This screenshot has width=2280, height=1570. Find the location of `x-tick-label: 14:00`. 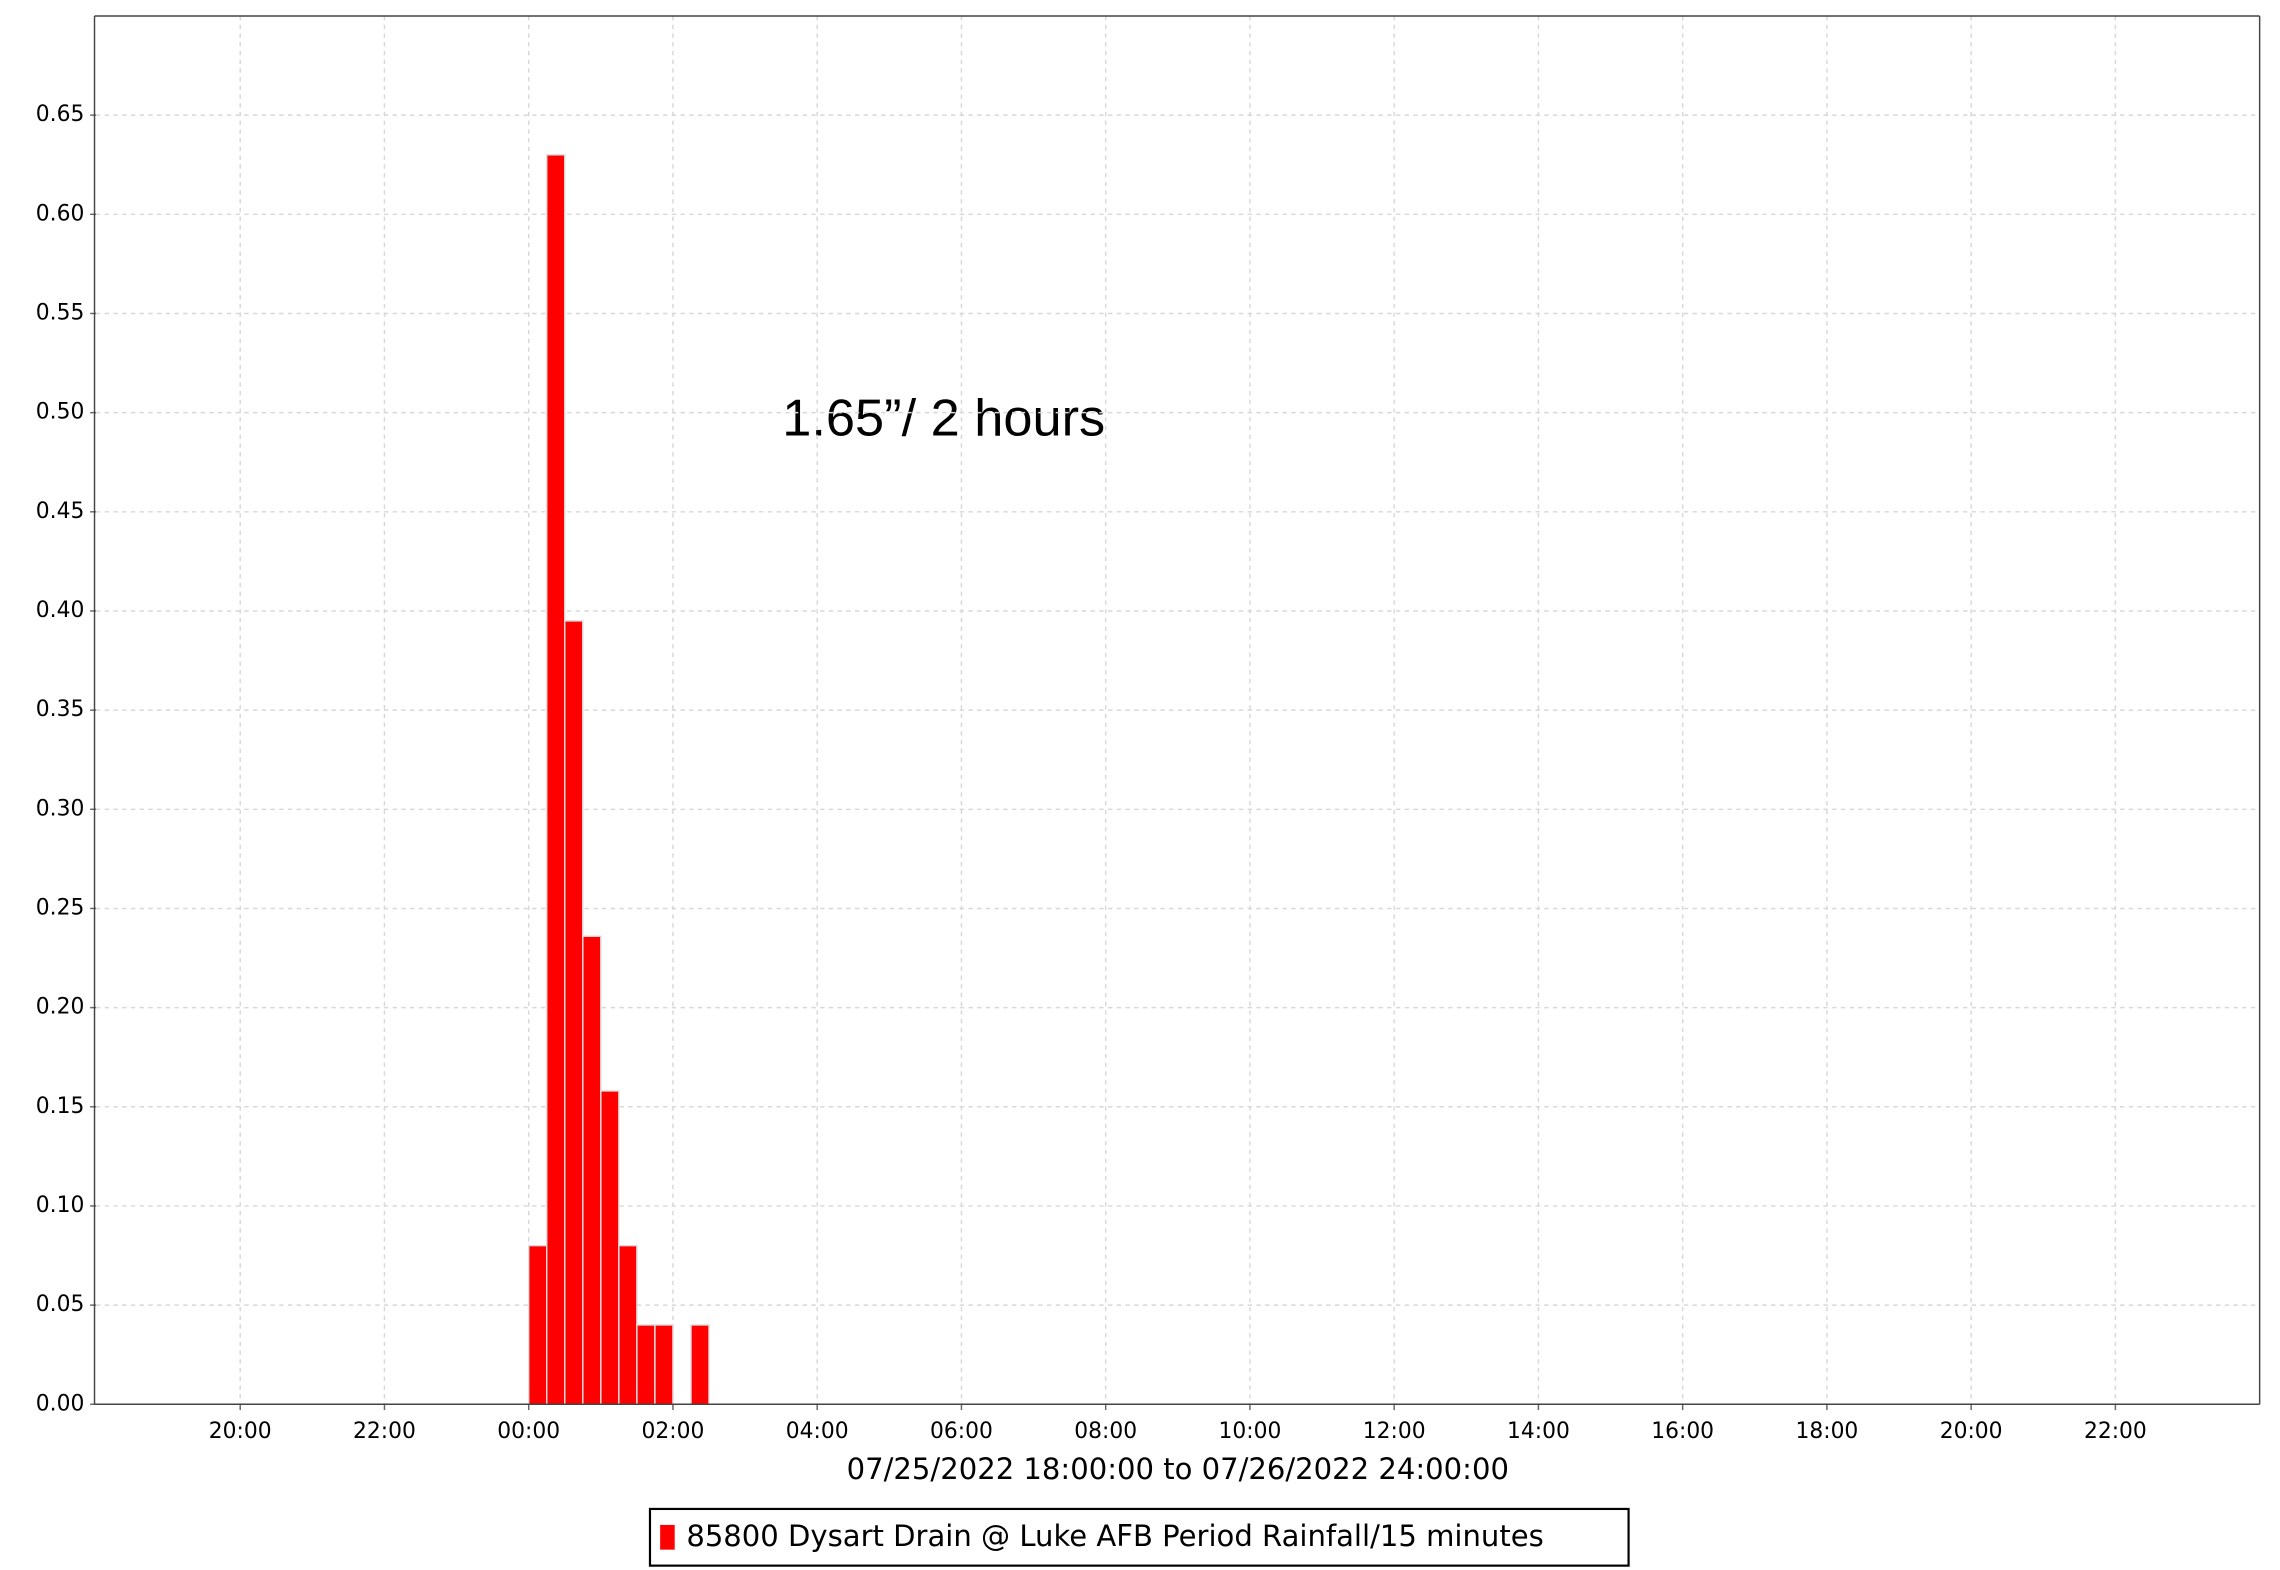

x-tick-label: 14:00 is located at coordinates (1538, 1431).